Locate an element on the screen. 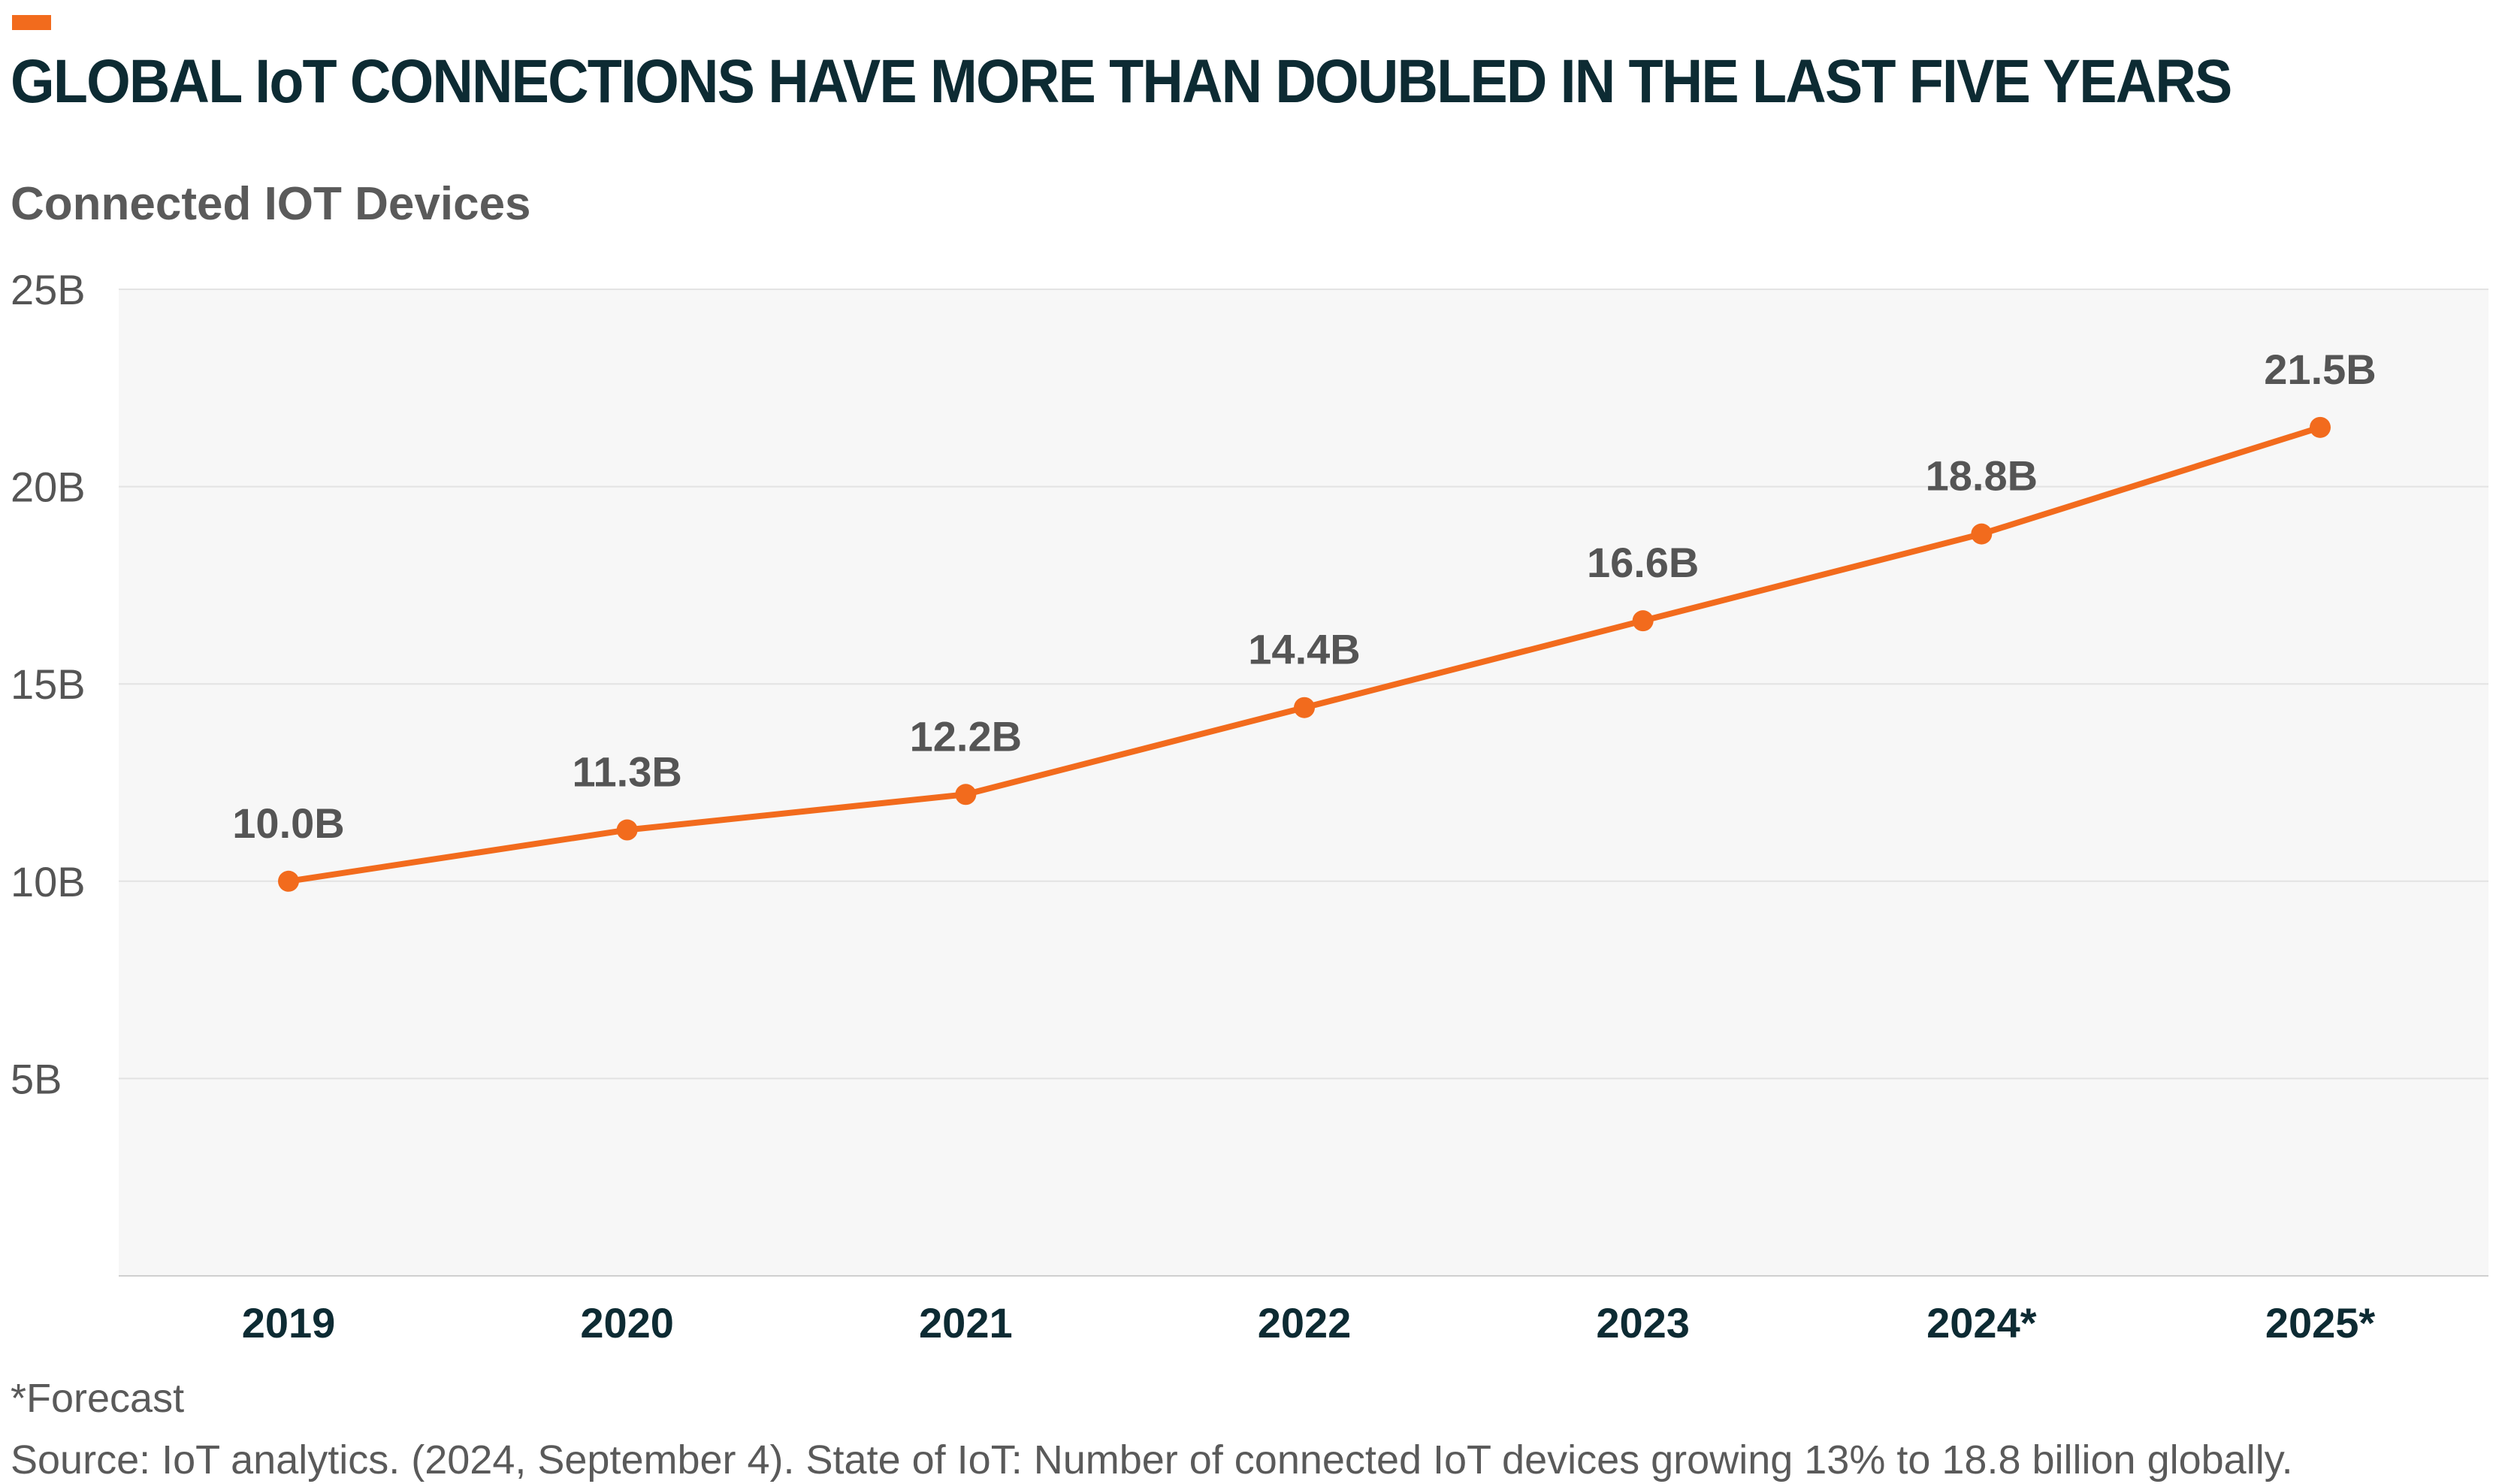 The height and width of the screenshot is (1484, 2505). x-tick-label: 2020 is located at coordinates (627, 1323).